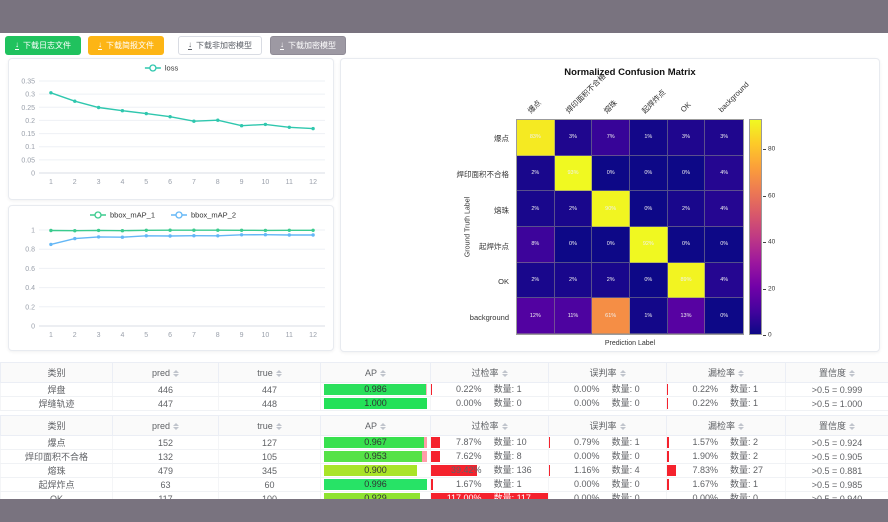 This screenshot has width=888, height=522. I want to click on class-name-cell: 焊缝轨迹, so click(56, 403).